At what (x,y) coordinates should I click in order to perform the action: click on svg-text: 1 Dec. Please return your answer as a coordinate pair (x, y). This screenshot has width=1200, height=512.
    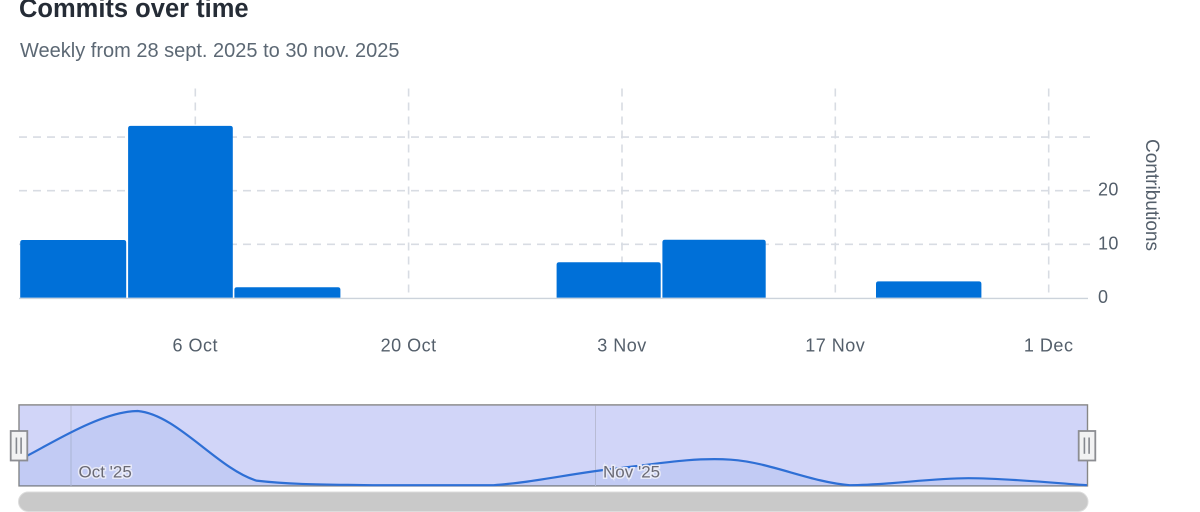
    Looking at the image, I should click on (1049, 346).